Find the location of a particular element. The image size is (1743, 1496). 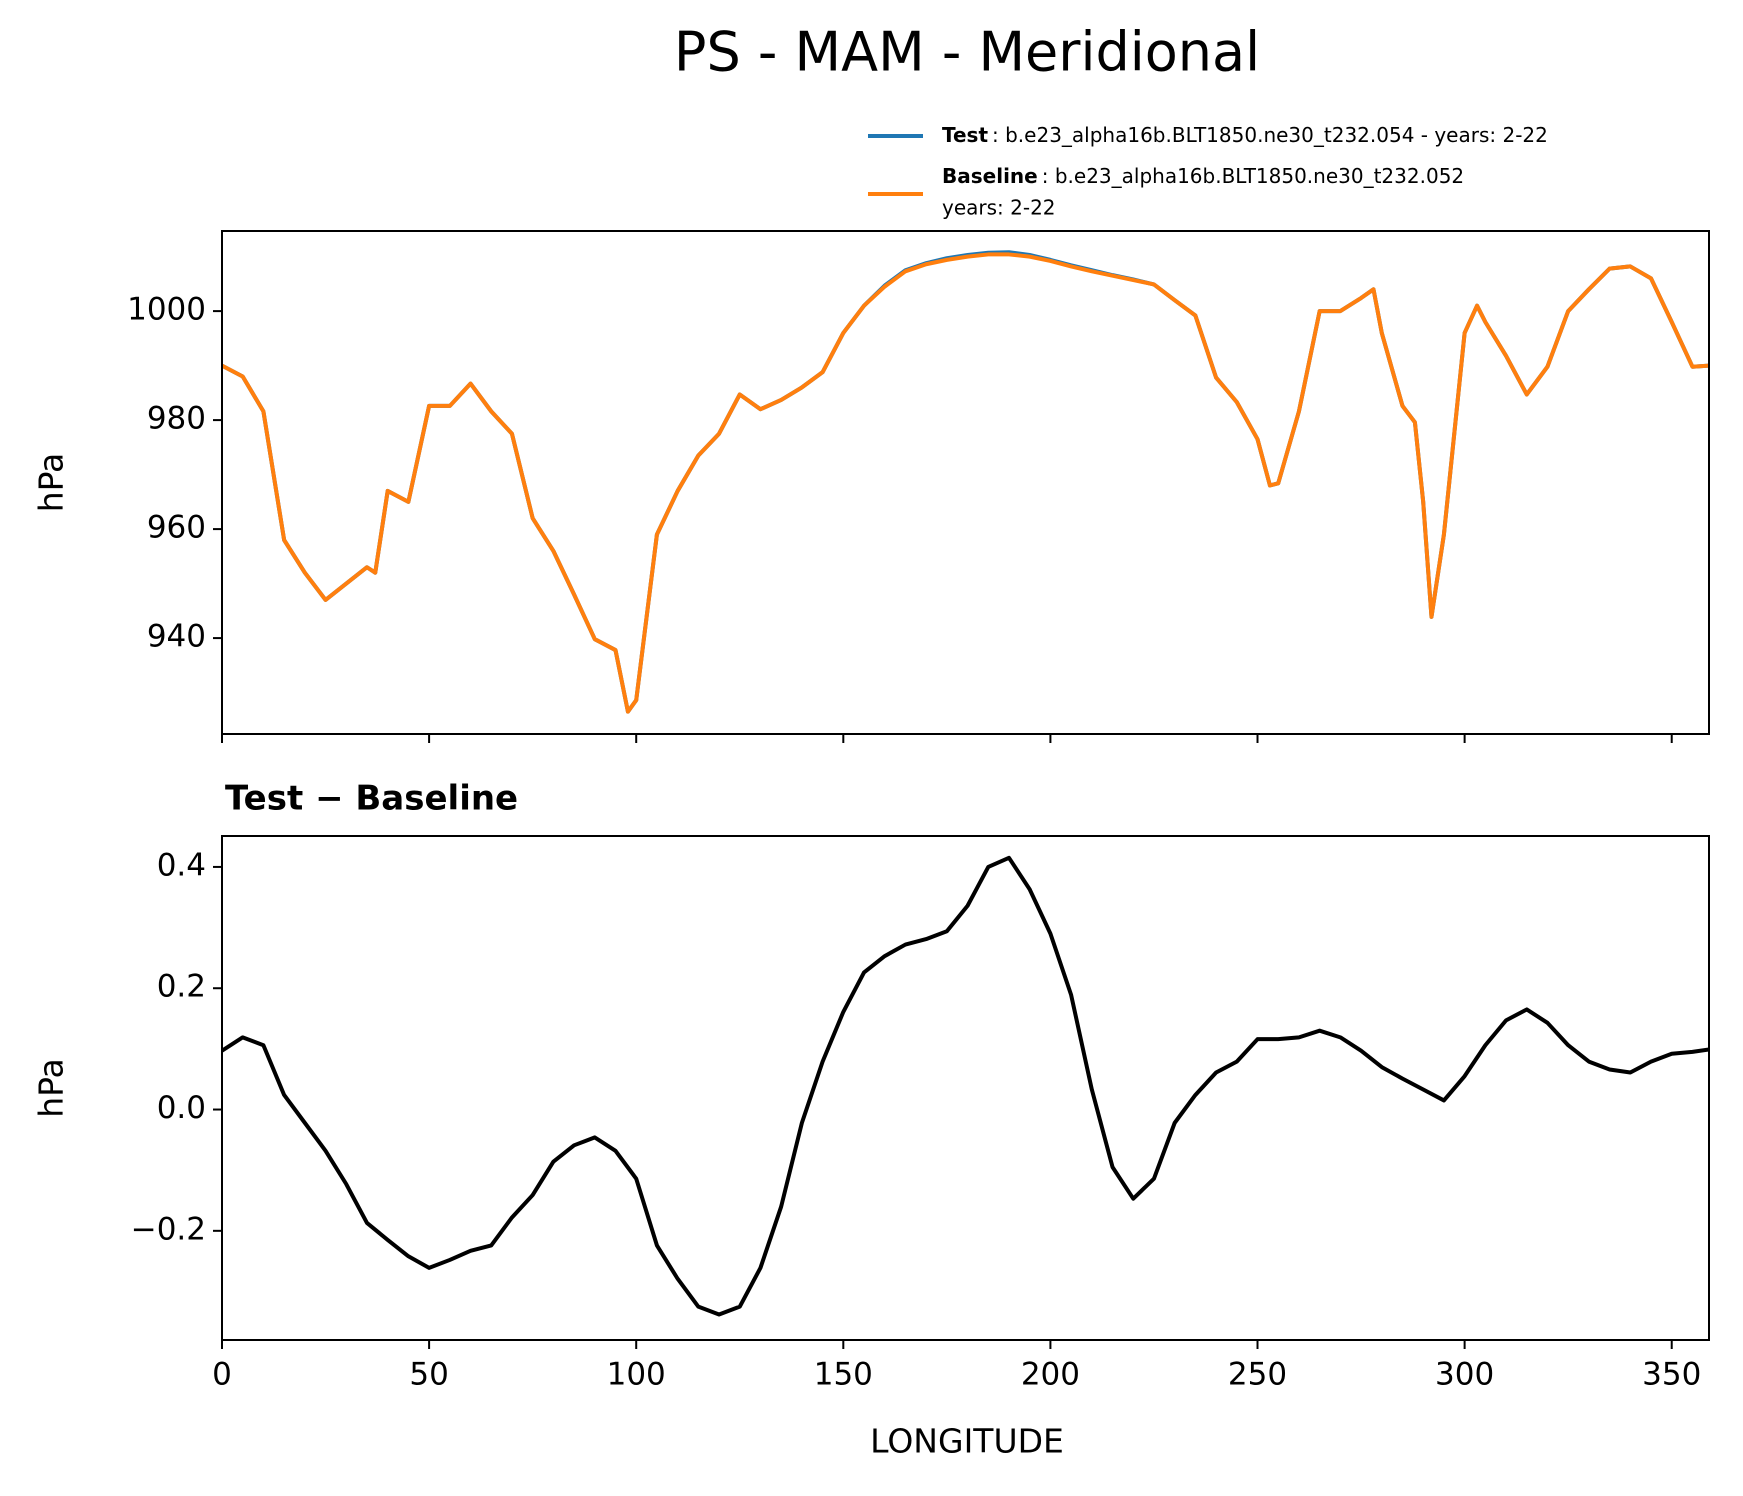

x-tick-label: 250 is located at coordinates (1257, 1375).